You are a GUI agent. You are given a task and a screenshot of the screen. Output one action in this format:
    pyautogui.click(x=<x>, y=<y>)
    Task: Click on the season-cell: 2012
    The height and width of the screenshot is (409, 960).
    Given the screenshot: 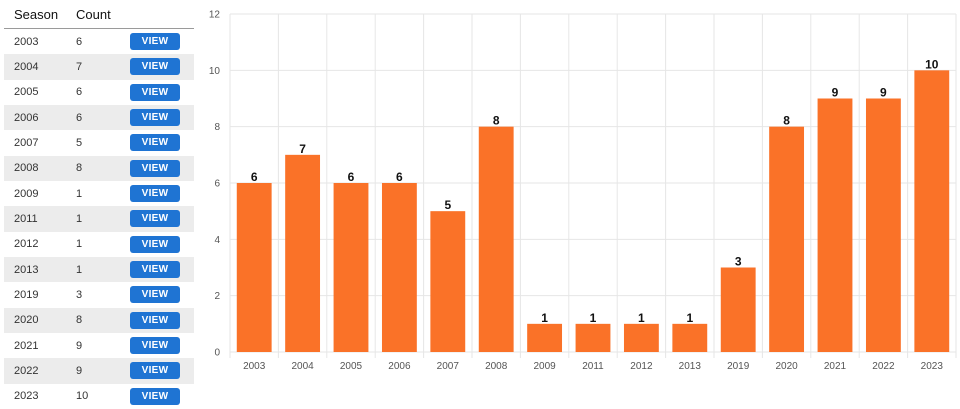 What is the action you would take?
    pyautogui.click(x=26, y=244)
    